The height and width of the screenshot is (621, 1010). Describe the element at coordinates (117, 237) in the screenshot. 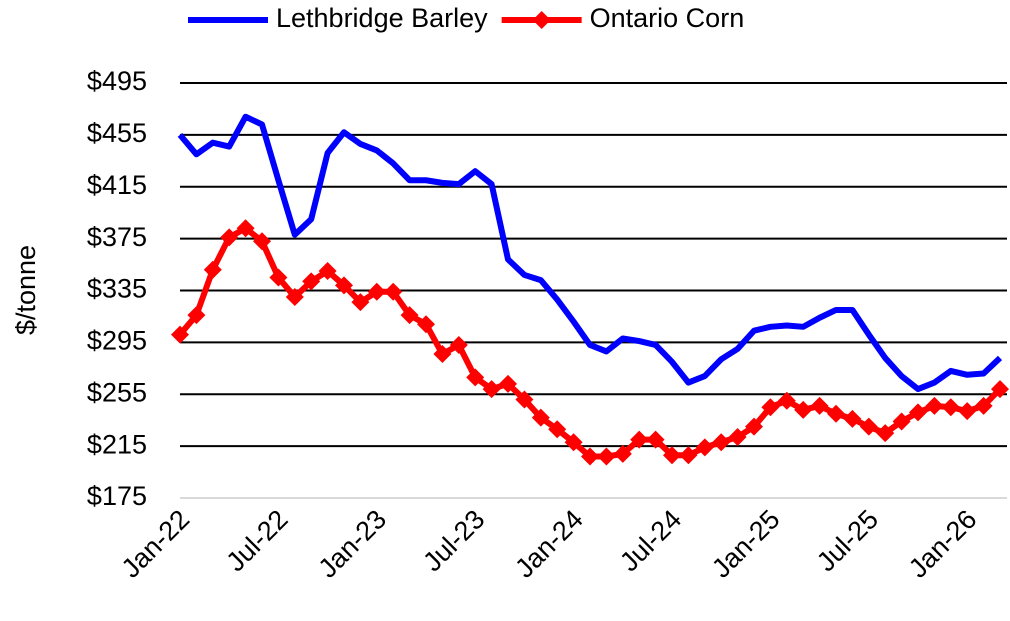

I see `y-tick-label: $375` at that location.